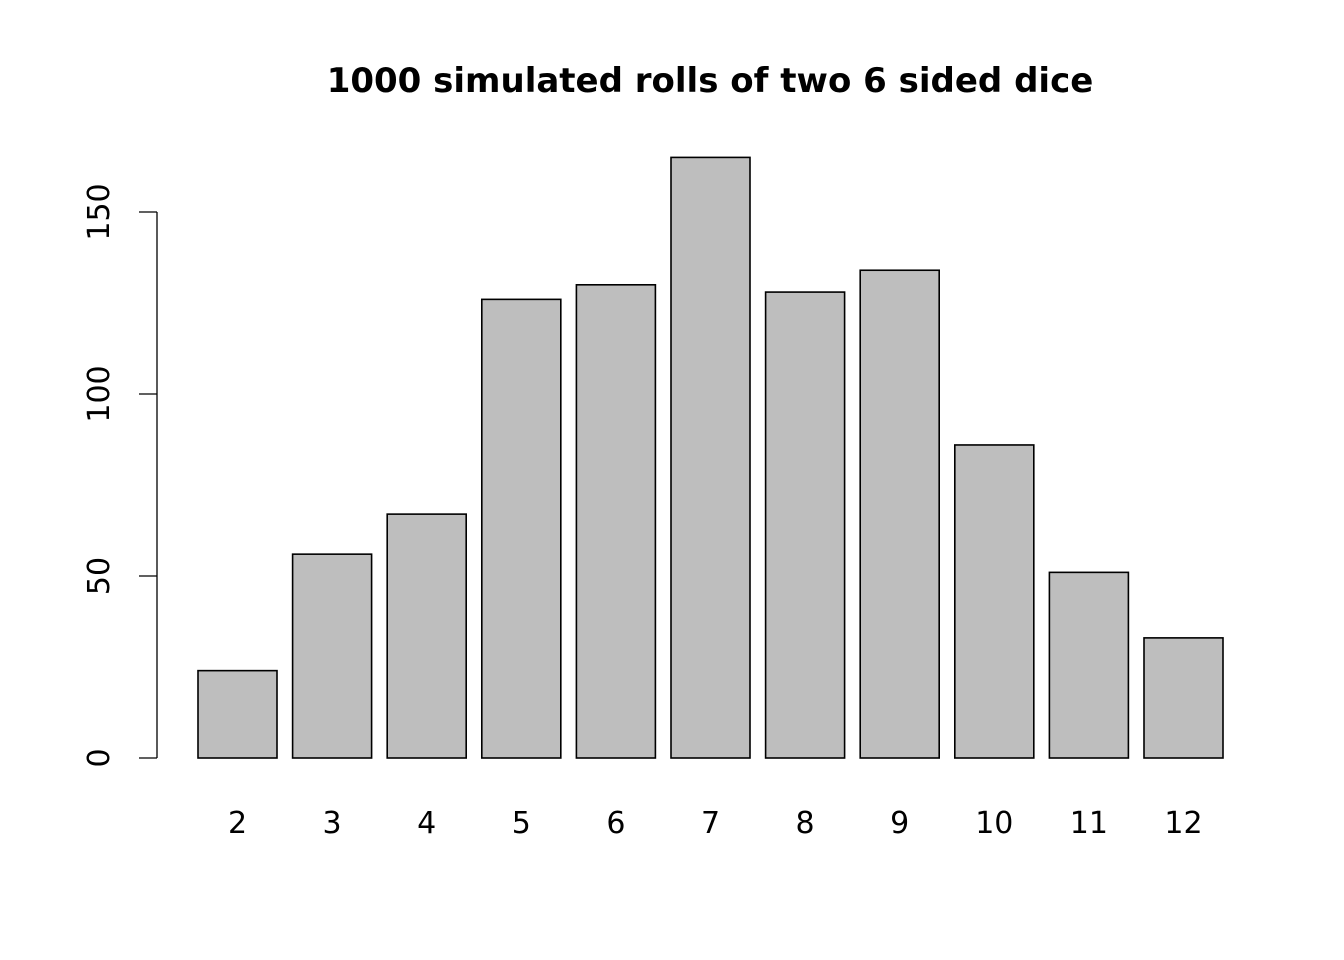  What do you see at coordinates (615, 823) in the screenshot?
I see `x-tick-label: 6` at bounding box center [615, 823].